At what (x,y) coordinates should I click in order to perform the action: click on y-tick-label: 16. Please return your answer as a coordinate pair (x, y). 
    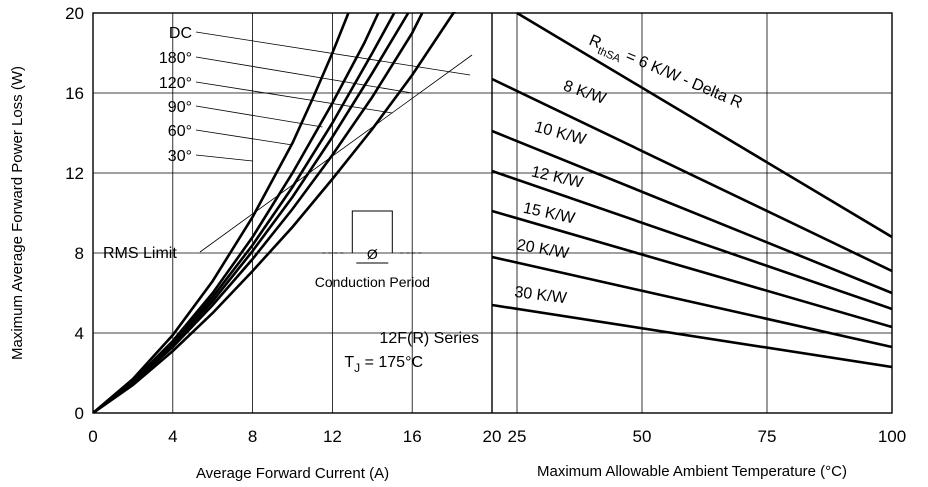
    Looking at the image, I should click on (74, 93).